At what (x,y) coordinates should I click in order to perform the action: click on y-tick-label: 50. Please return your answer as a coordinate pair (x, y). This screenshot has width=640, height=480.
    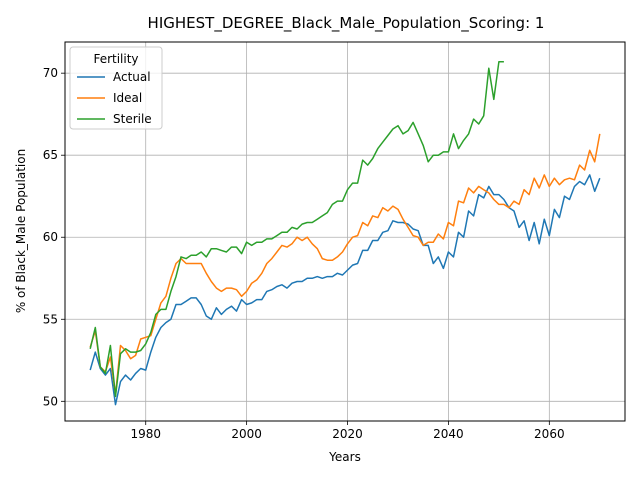
    Looking at the image, I should click on (50, 401).